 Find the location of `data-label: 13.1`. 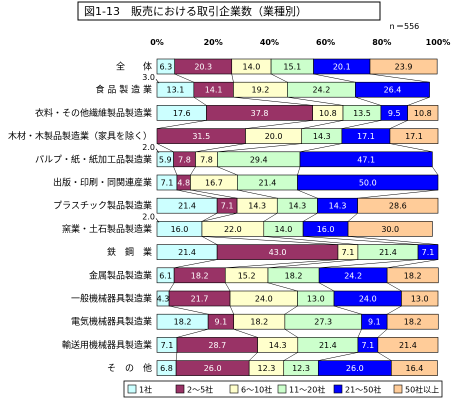

data-label: 13.1 is located at coordinates (175, 90).